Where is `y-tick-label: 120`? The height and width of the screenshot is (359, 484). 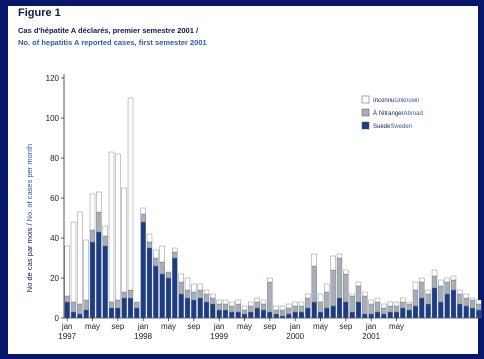 y-tick-label: 120 is located at coordinates (53, 78).